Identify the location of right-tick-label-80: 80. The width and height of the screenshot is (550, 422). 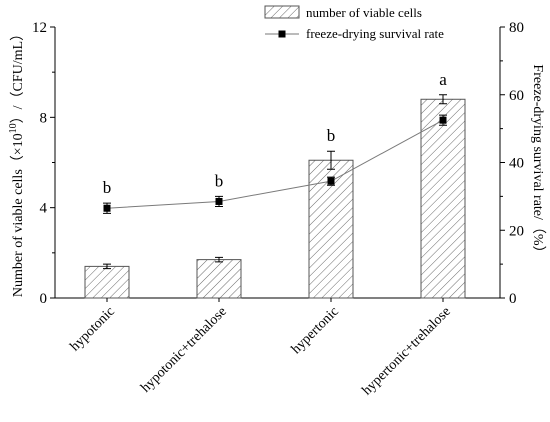
(516, 28).